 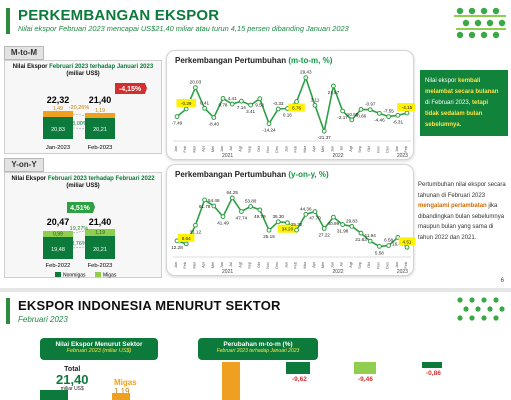 What do you see at coordinates (337, 156) in the screenshot?
I see `year-label: 2022` at bounding box center [337, 156].